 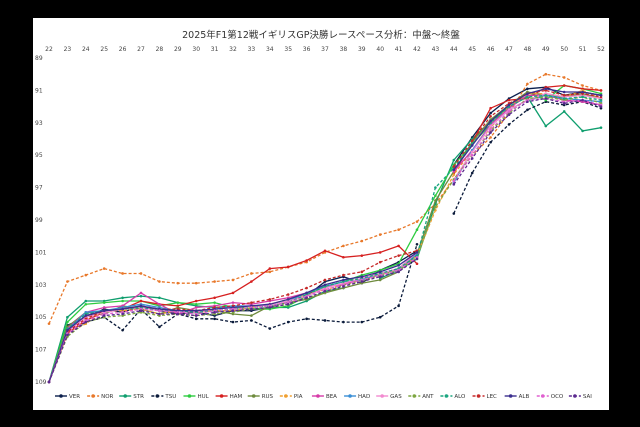 What do you see at coordinates (107, 397) in the screenshot?
I see `legend-label: NOR` at bounding box center [107, 397].